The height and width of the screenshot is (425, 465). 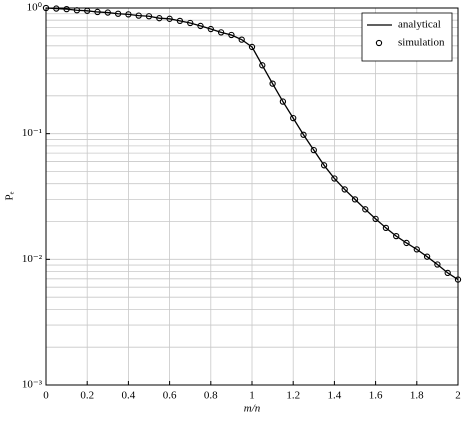 I want to click on y-tick-label: 10⁻³, so click(x=32, y=385).